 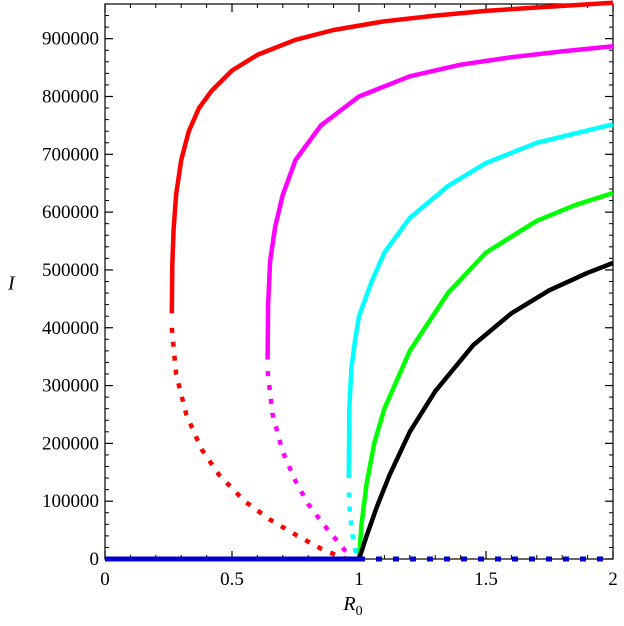 What do you see at coordinates (70, 501) in the screenshot?
I see `y-tick-label: 100000` at bounding box center [70, 501].